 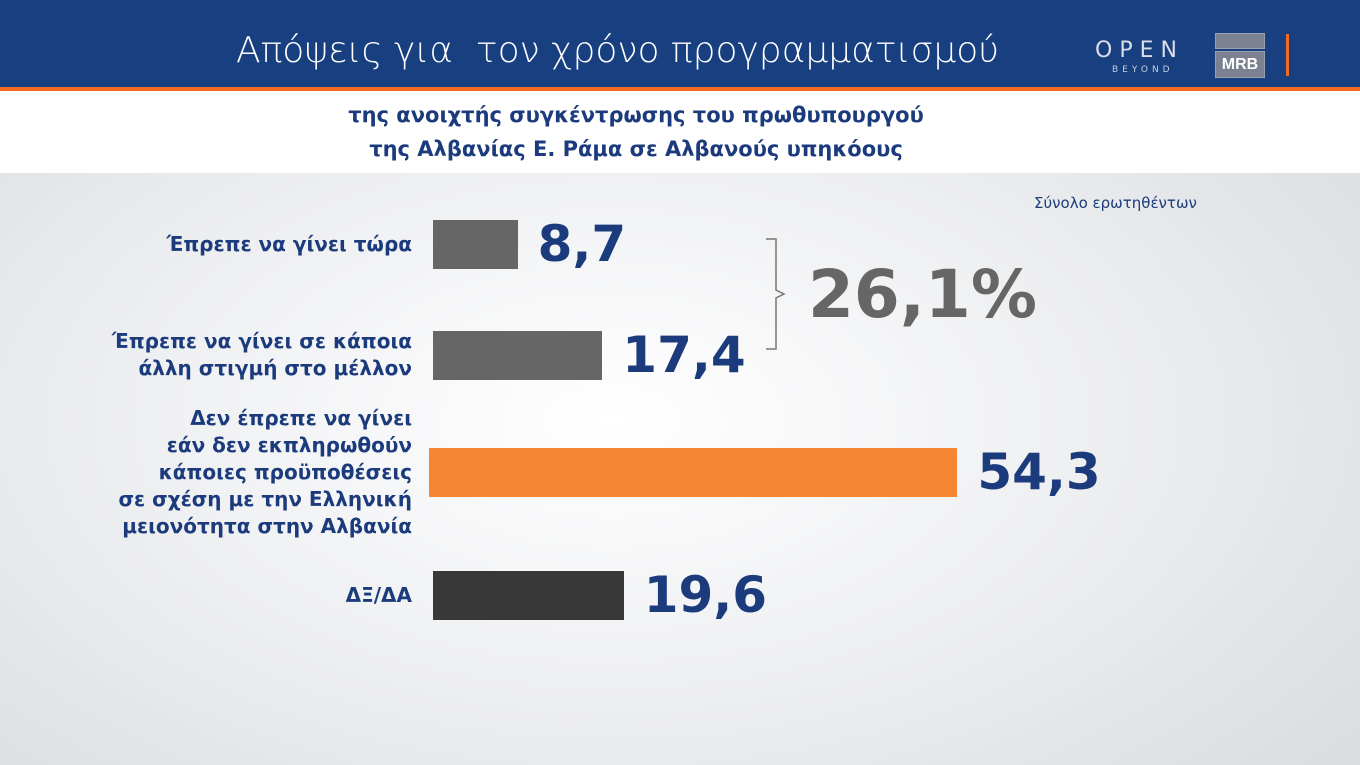 I want to click on subtitle-band, so click(x=680, y=132).